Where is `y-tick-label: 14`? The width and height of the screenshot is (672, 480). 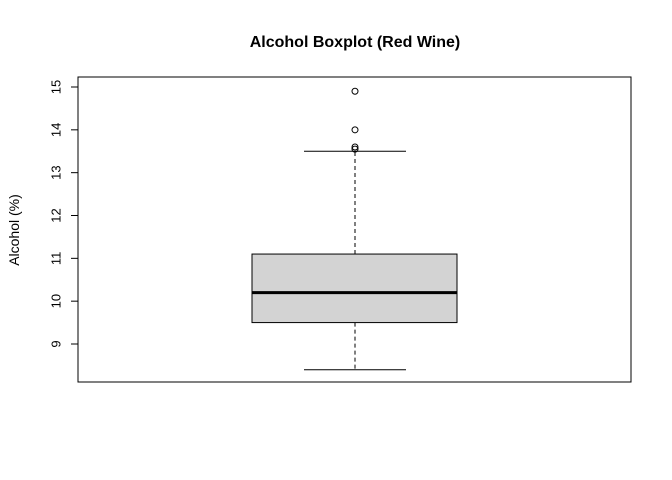 y-tick-label: 14 is located at coordinates (56, 130).